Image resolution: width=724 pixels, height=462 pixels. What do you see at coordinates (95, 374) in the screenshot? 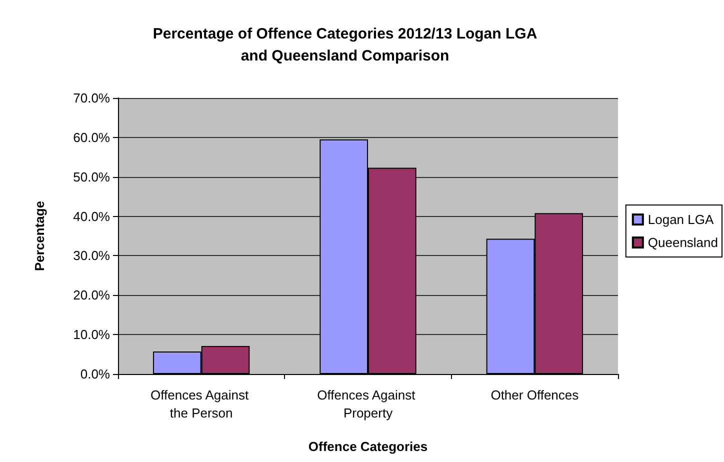
I see `y-tick-label: 0.0%` at bounding box center [95, 374].